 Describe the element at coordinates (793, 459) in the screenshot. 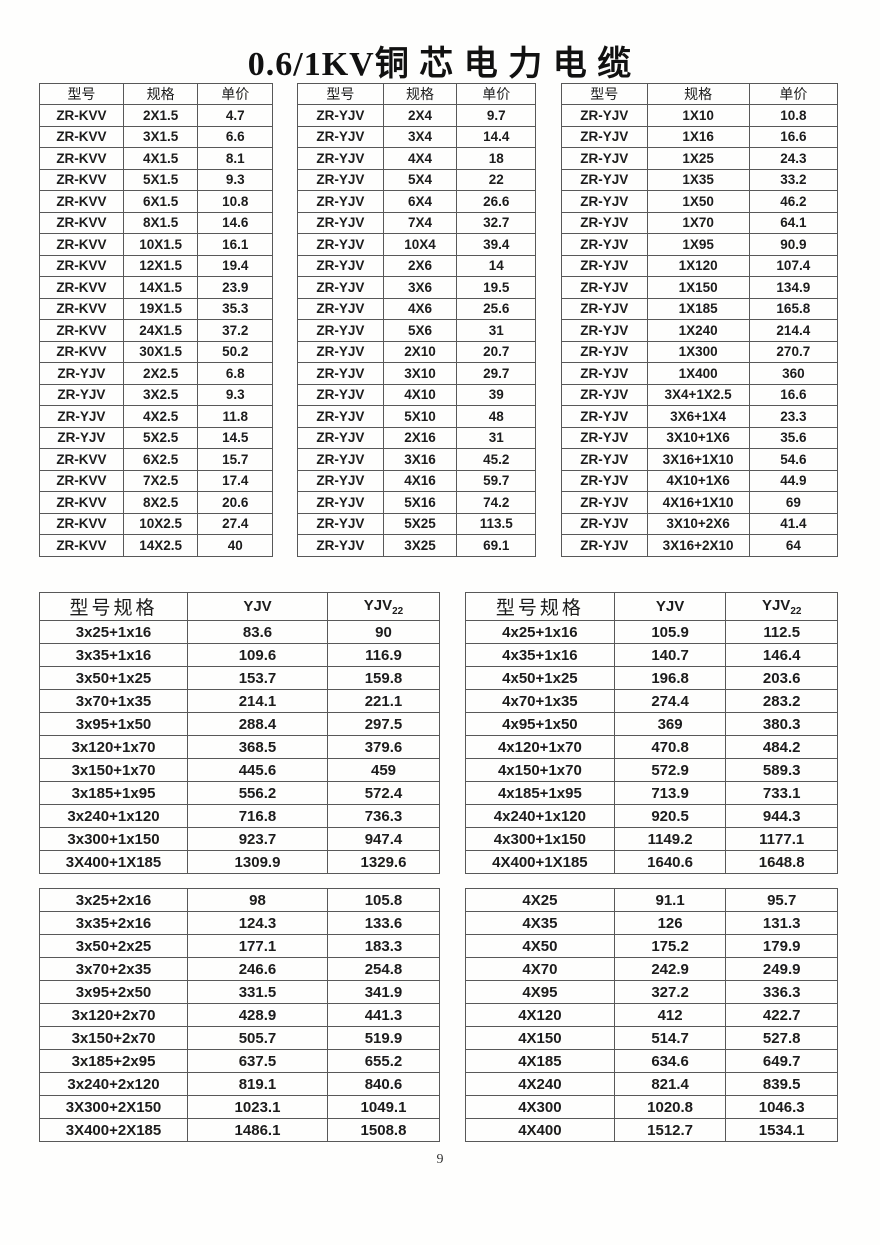

I see `table-cell: 54.6` at that location.